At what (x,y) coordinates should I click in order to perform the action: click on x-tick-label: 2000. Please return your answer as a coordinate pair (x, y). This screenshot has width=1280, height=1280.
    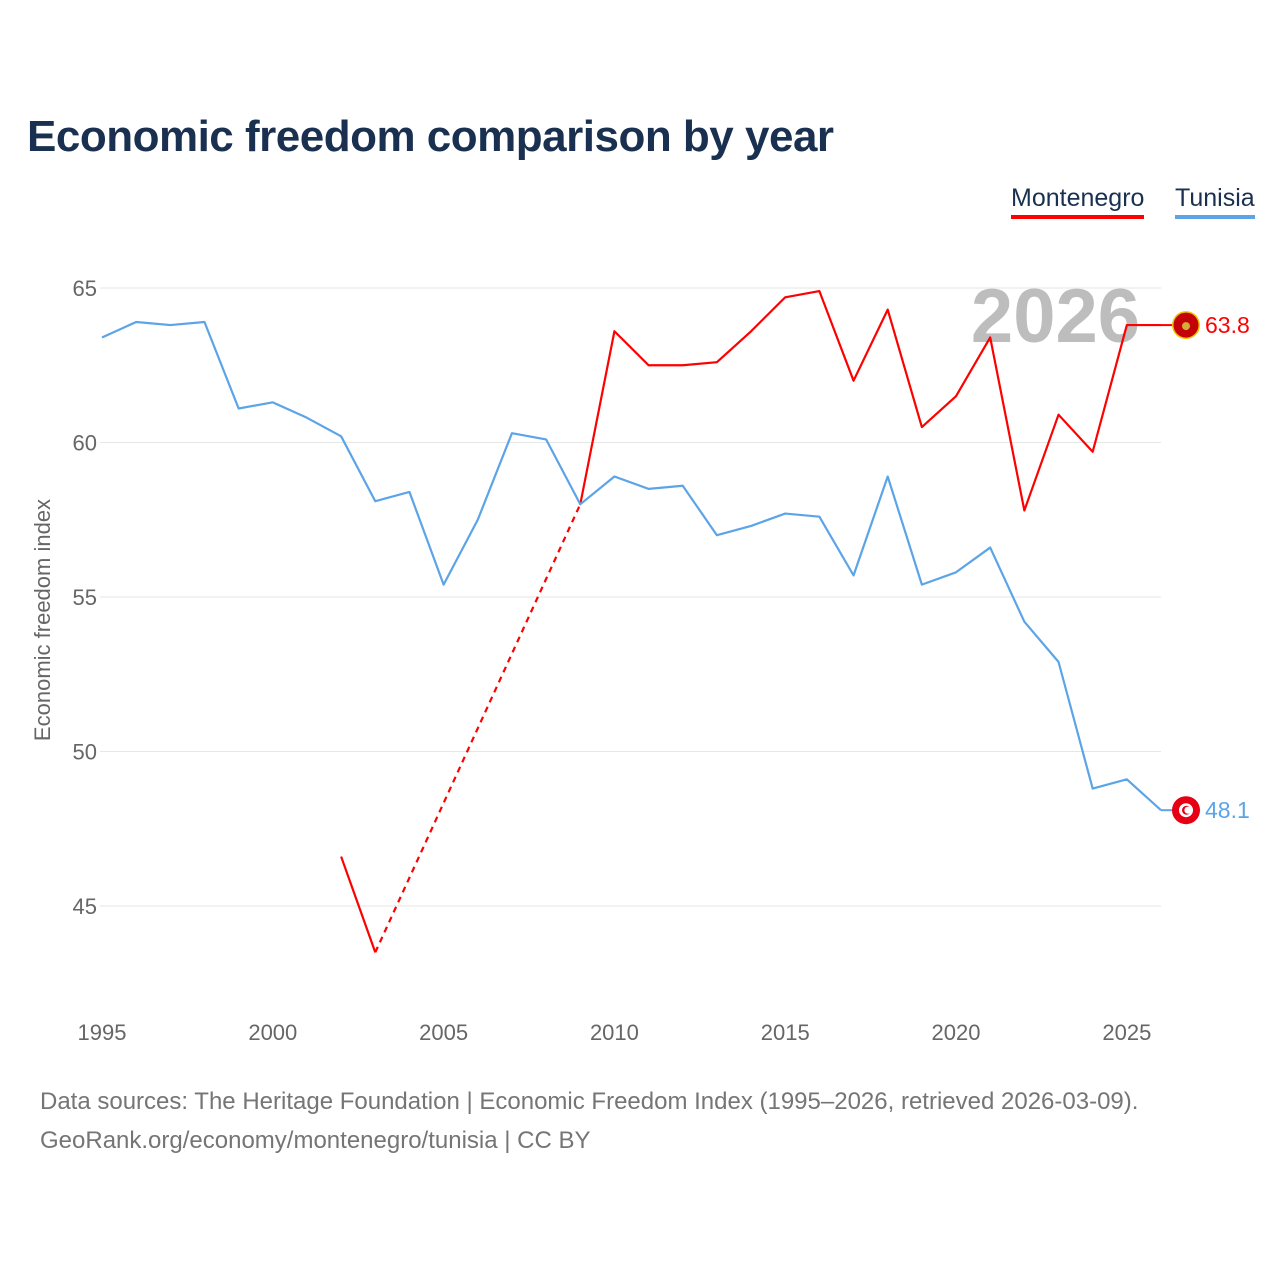
    Looking at the image, I should click on (272, 1032).